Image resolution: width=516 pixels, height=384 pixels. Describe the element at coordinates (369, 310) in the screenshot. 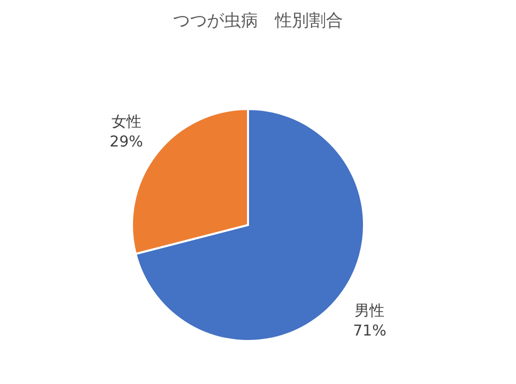

I see `slice-label: 男性` at that location.